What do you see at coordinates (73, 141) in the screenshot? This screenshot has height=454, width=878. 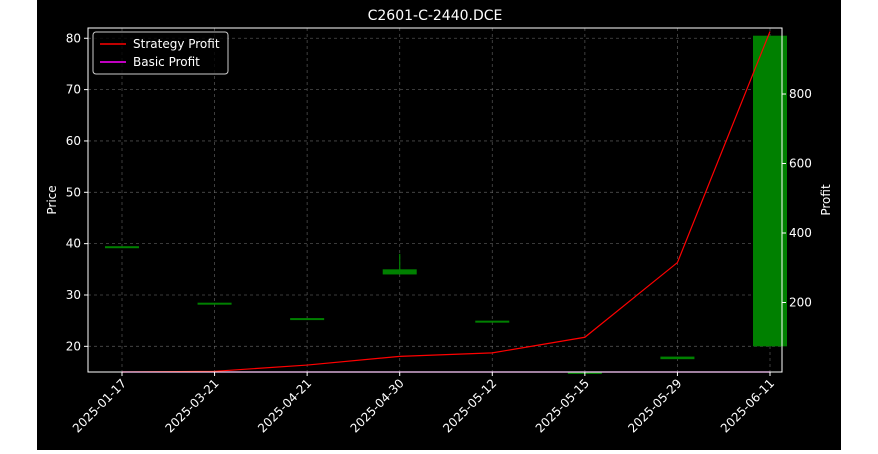 I see `left-axis-tick-label: 60` at bounding box center [73, 141].